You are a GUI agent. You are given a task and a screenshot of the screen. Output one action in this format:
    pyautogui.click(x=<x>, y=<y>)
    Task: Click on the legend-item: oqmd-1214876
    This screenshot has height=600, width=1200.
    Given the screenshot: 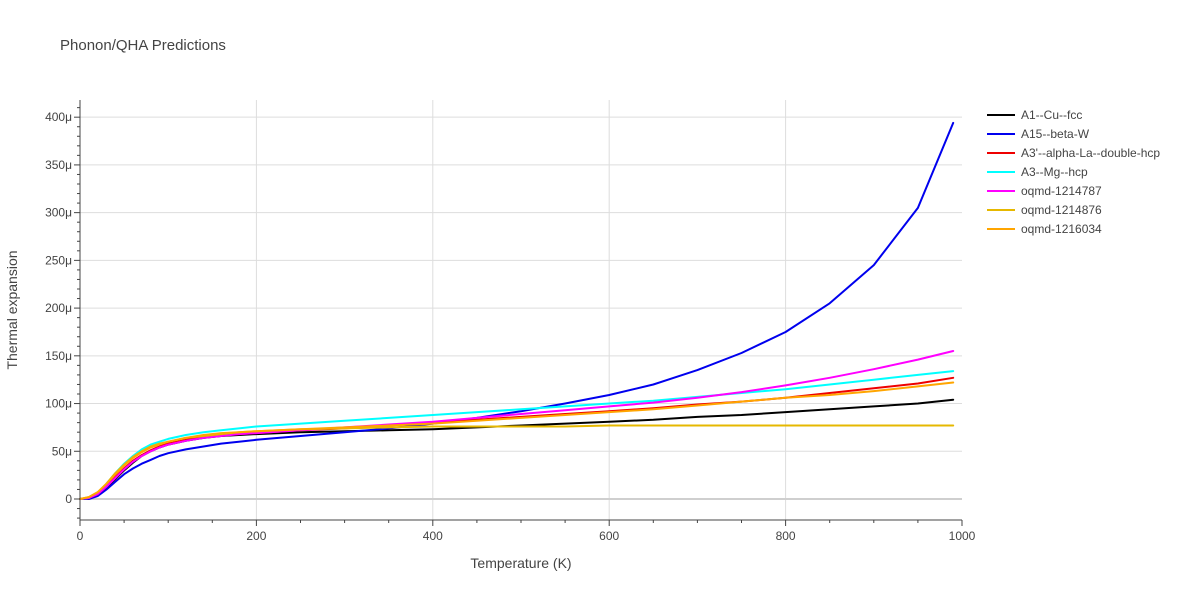 What is the action you would take?
    pyautogui.click(x=1044, y=210)
    